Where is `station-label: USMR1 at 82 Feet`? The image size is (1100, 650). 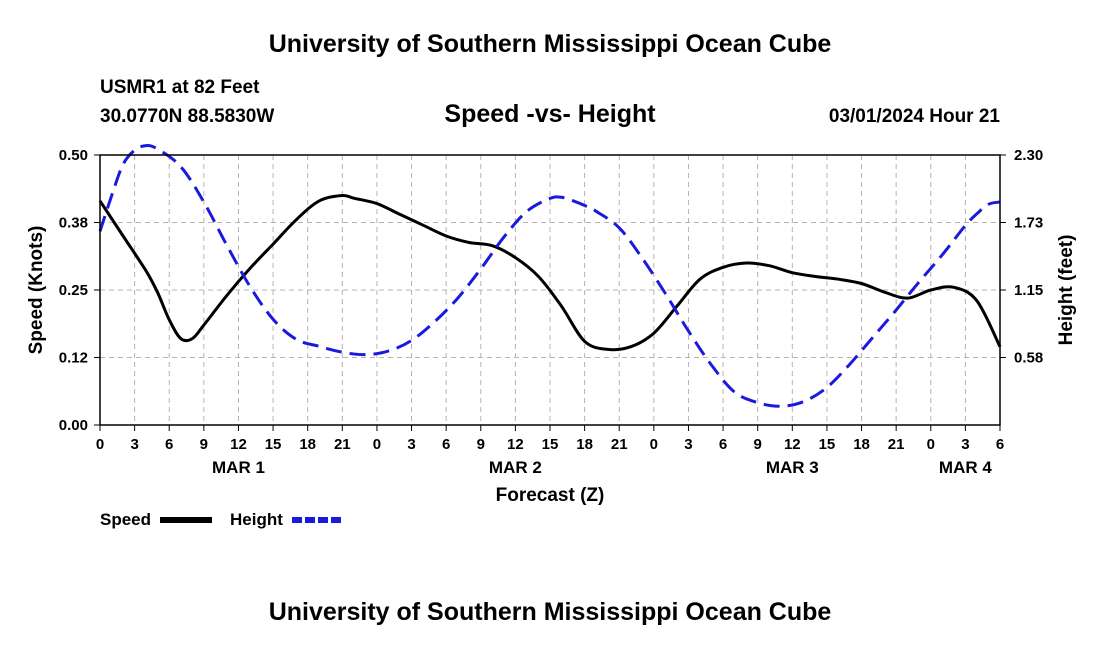
station-label: USMR1 at 82 Feet is located at coordinates (180, 87).